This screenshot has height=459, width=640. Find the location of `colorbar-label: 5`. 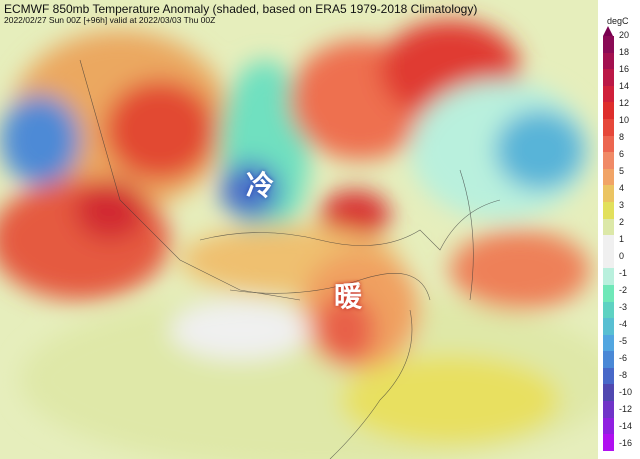

colorbar-label: 5 is located at coordinates (622, 171).